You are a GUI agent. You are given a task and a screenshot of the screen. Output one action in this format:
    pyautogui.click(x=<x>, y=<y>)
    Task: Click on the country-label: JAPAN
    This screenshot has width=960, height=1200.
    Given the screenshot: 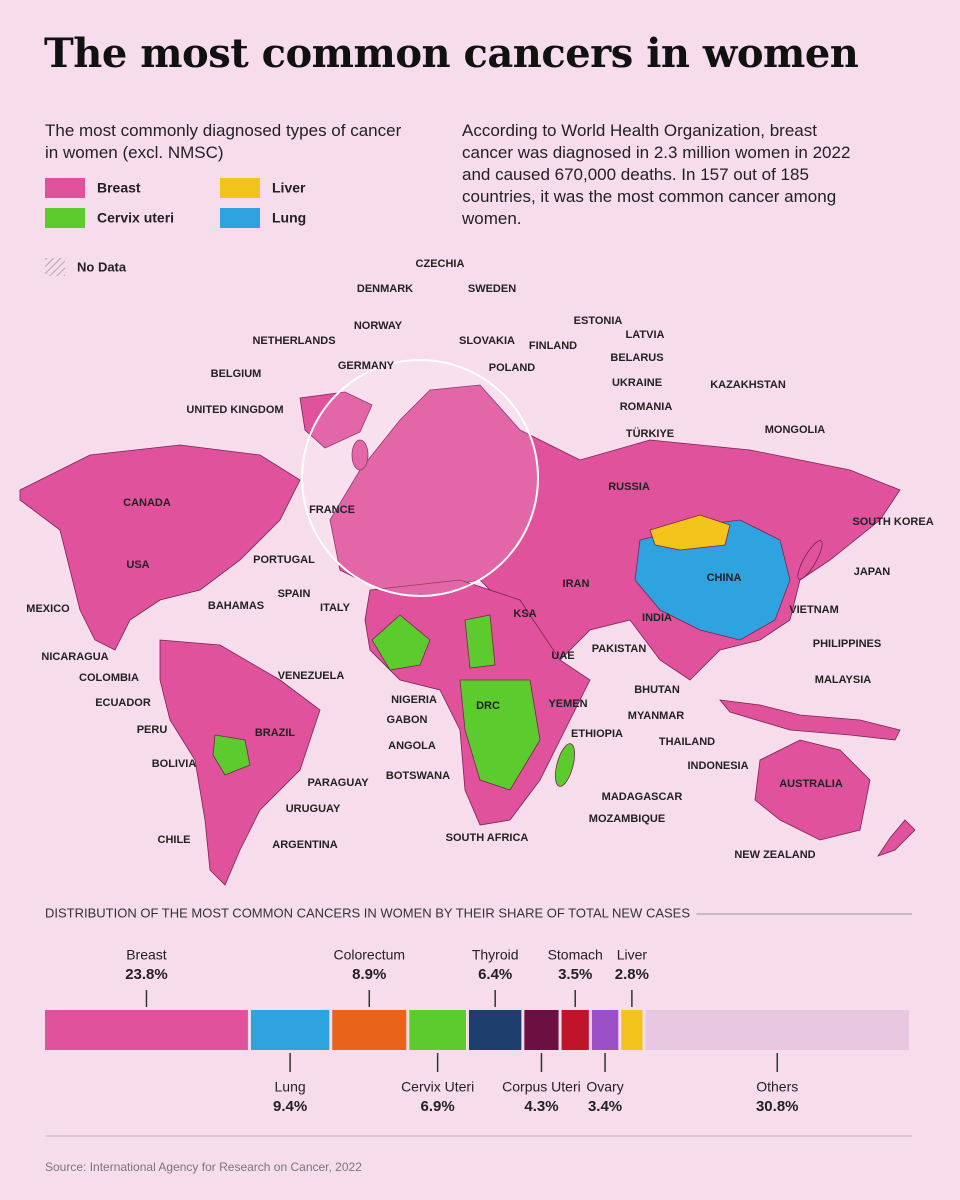 What is the action you would take?
    pyautogui.click(x=872, y=572)
    